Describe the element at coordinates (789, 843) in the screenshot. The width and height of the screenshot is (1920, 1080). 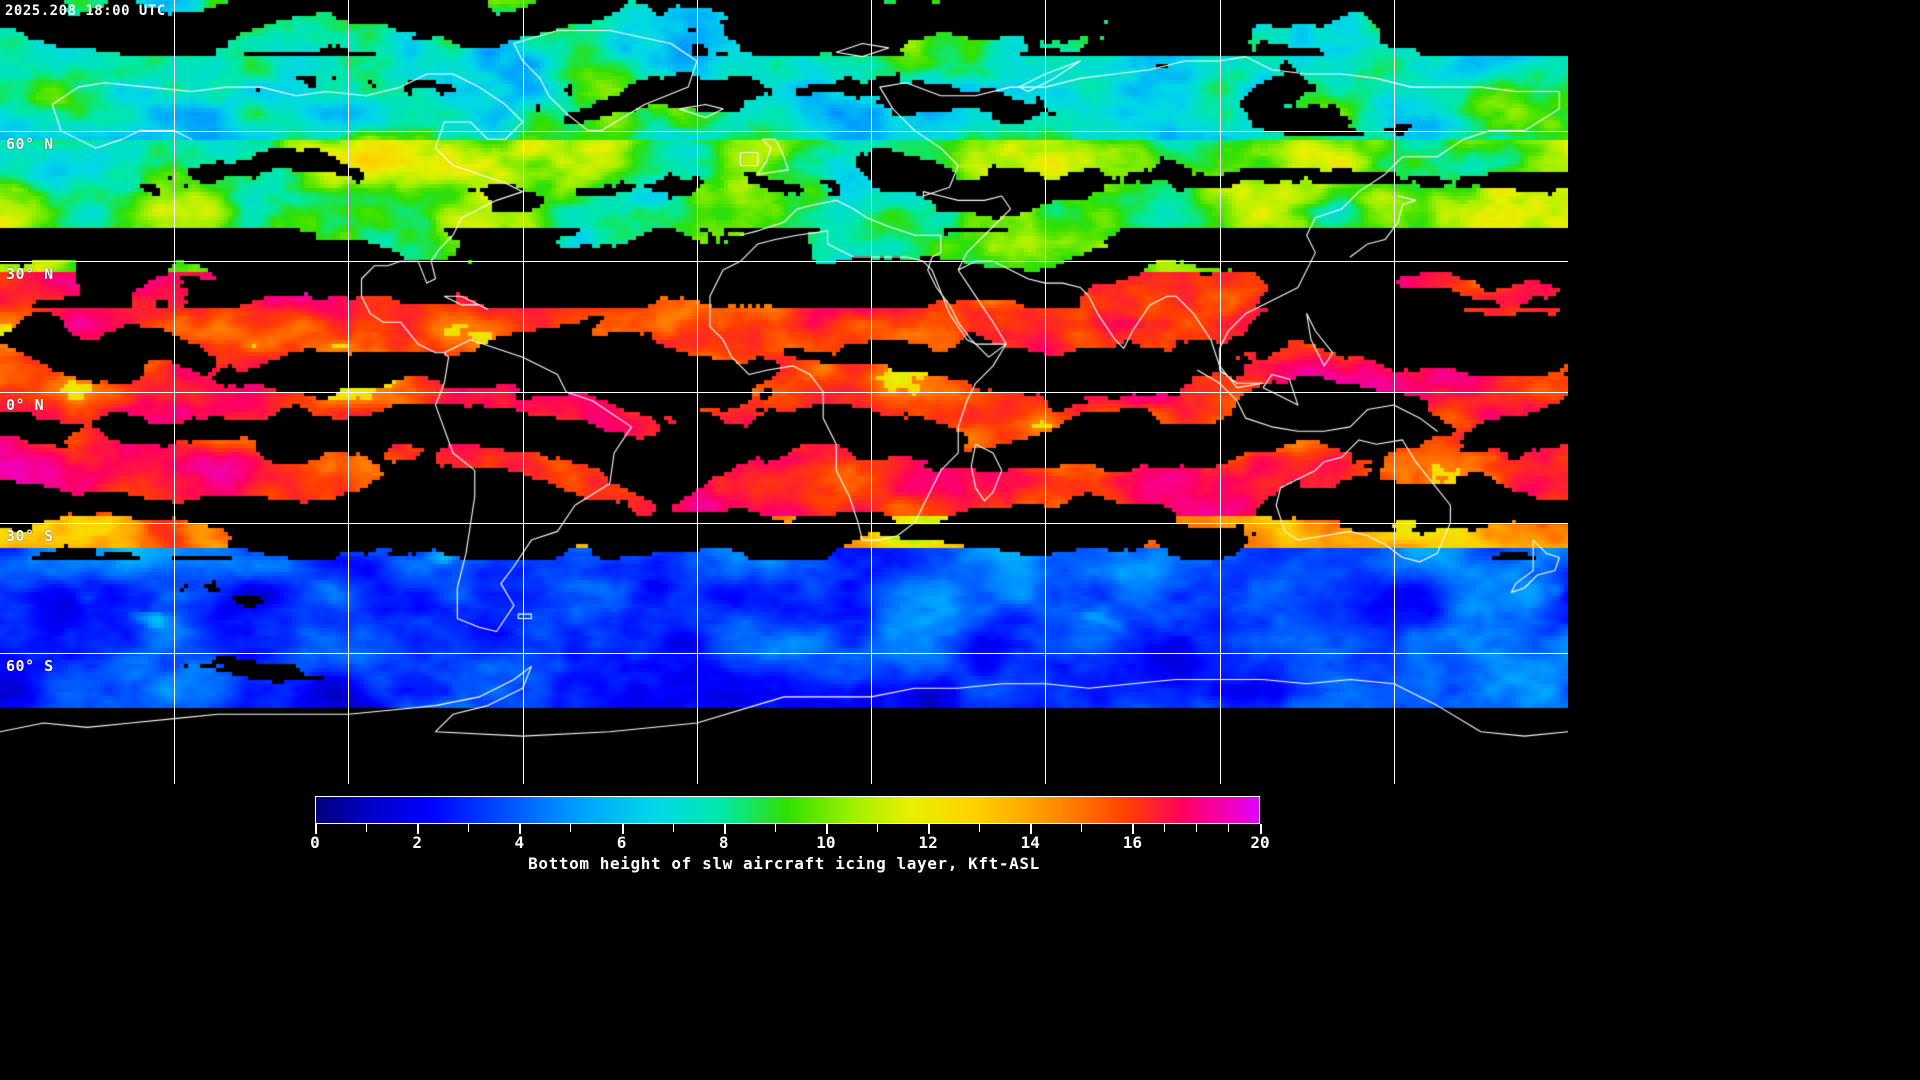
I see `colorbar-tick-labels: 0 2 4 6 8 10 12 14 16 20` at that location.